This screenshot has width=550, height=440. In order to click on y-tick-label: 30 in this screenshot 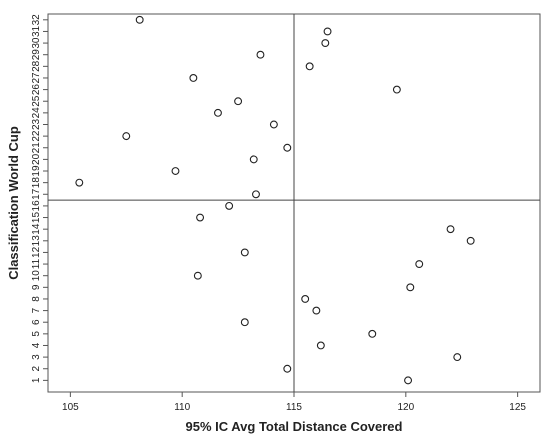, I will do `click(36, 43)`.